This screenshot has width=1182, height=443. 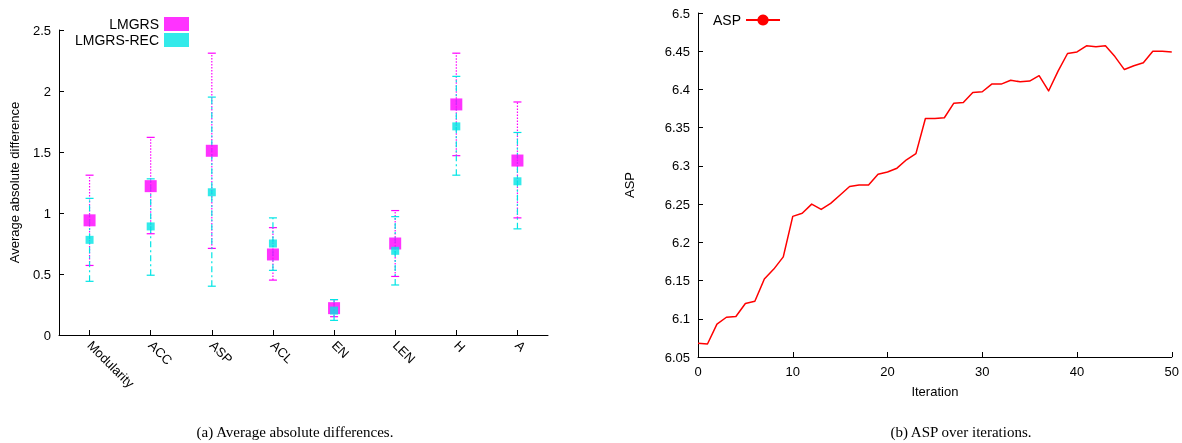 What do you see at coordinates (680, 242) in the screenshot?
I see `y-tick-label: 6.2` at bounding box center [680, 242].